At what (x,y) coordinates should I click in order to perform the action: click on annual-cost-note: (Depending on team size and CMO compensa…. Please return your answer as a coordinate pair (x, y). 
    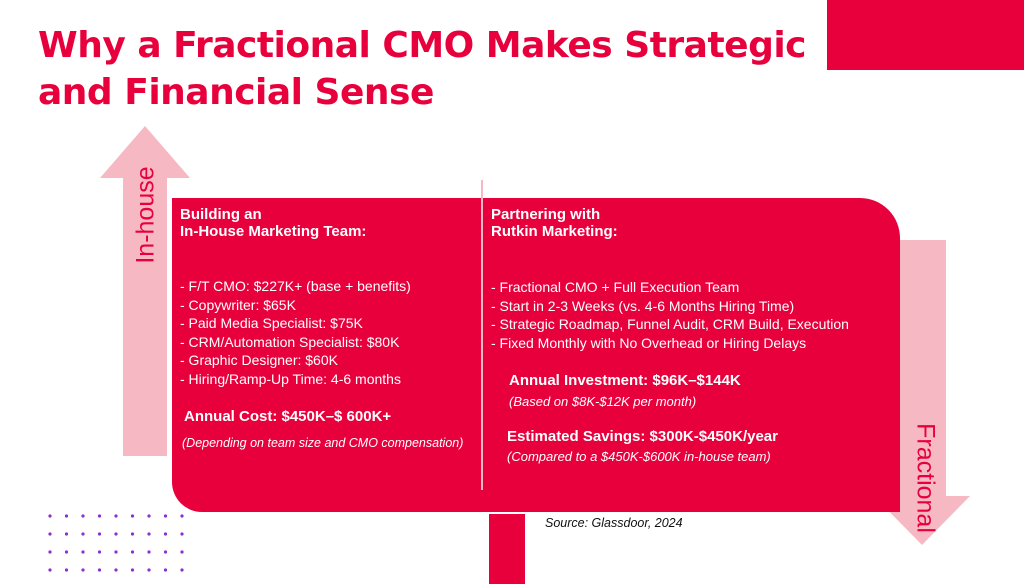
    Looking at the image, I should click on (323, 443).